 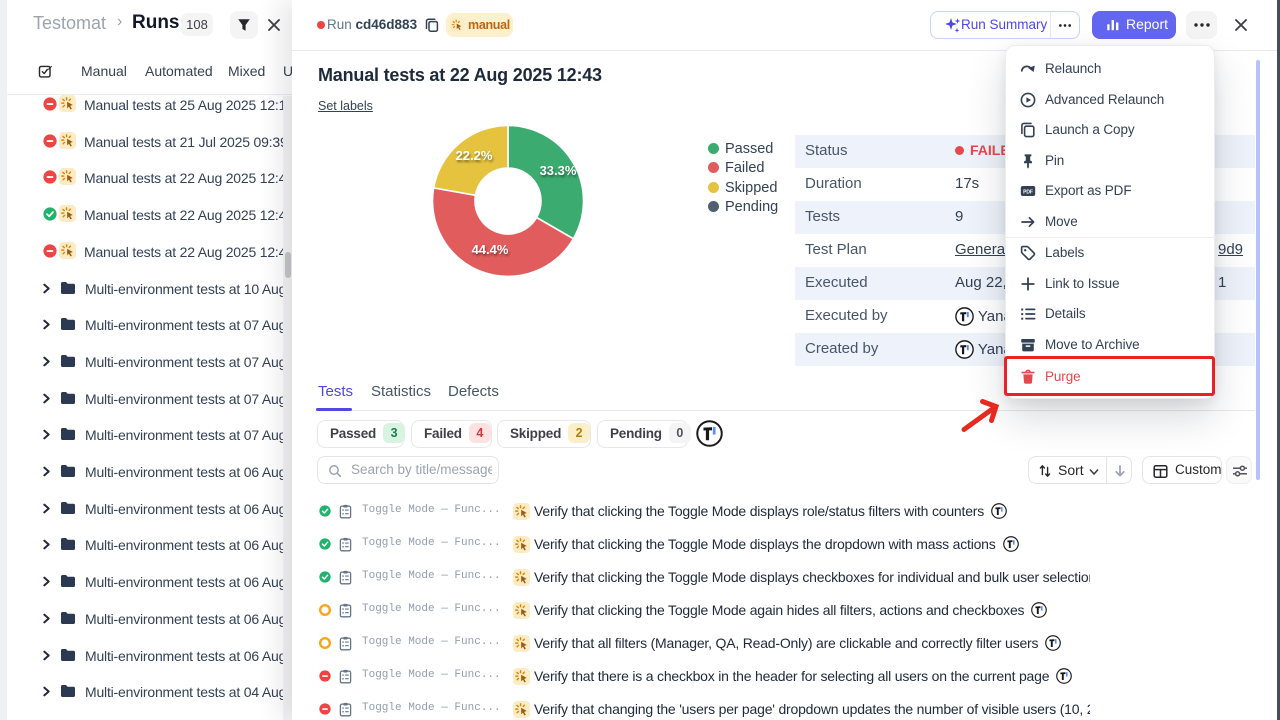 What do you see at coordinates (490, 249) in the screenshot?
I see `svg-text: 44.4%` at bounding box center [490, 249].